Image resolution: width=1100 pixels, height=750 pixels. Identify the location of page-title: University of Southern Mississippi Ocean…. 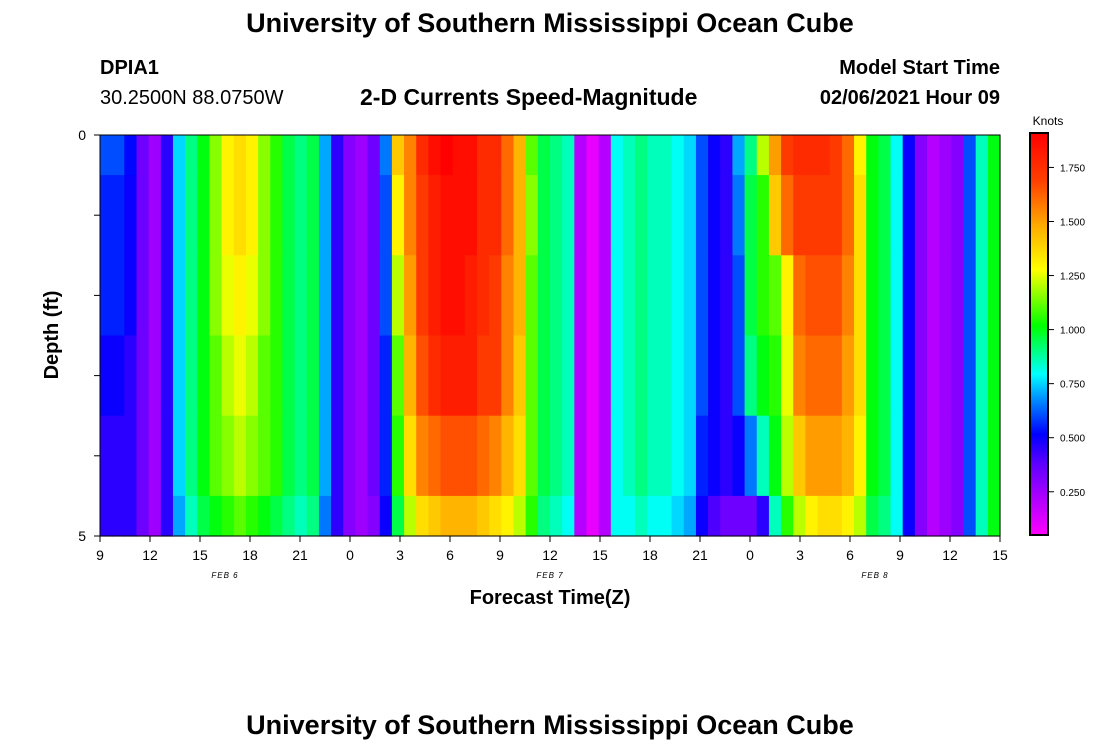
(550, 23).